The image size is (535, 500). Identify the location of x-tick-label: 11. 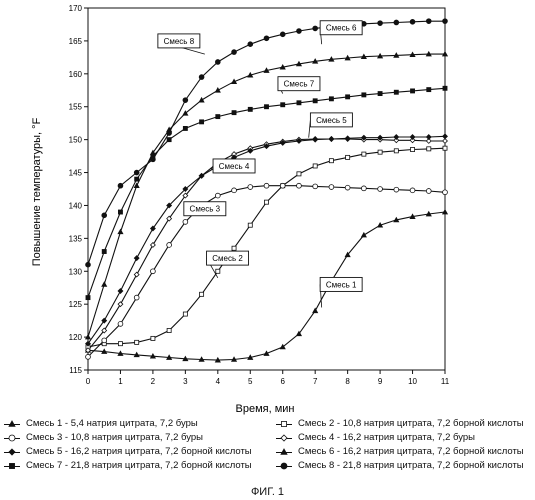
(445, 381).